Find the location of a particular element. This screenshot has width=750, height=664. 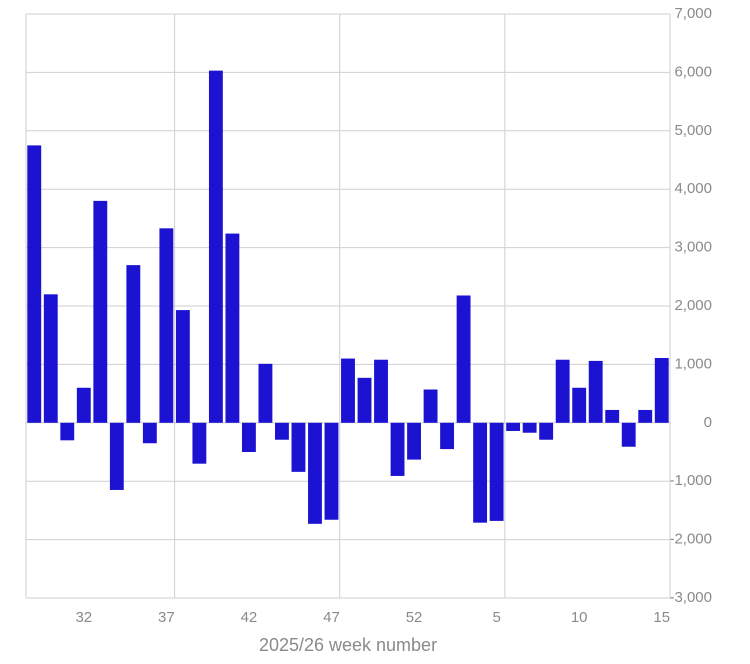

y-tick-label: 4,000 is located at coordinates (693, 188).